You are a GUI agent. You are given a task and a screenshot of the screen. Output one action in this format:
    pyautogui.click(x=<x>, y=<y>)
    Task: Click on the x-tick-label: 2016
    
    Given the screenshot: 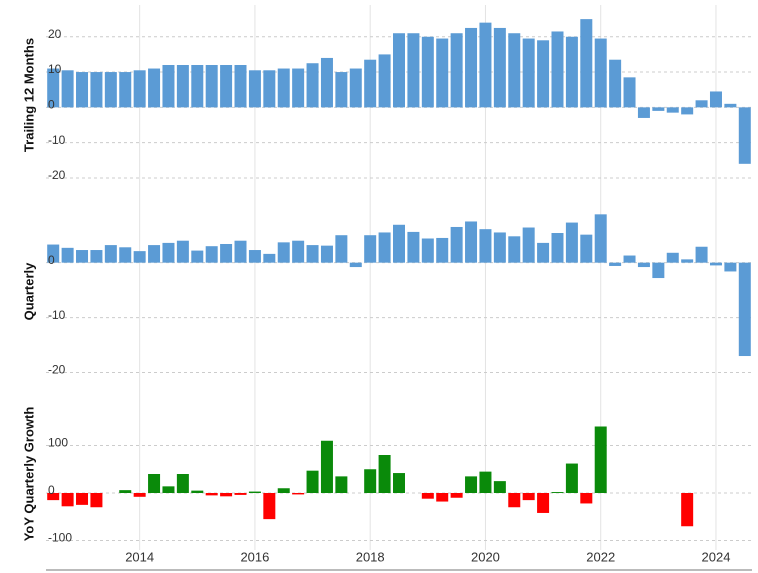 What is the action you would take?
    pyautogui.click(x=254, y=556)
    